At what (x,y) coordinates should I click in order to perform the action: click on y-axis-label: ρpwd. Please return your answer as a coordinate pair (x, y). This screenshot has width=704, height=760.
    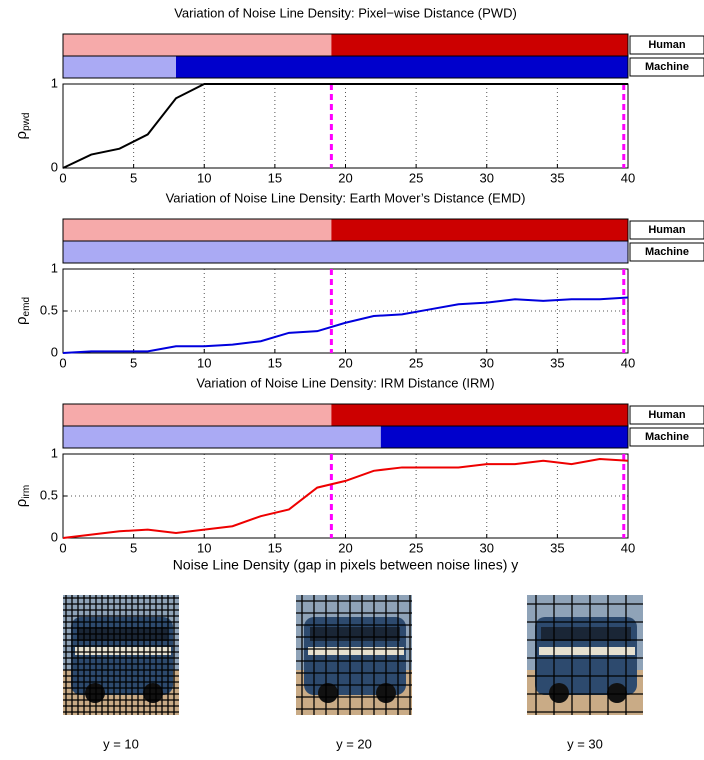
    Looking at the image, I should click on (22, 126).